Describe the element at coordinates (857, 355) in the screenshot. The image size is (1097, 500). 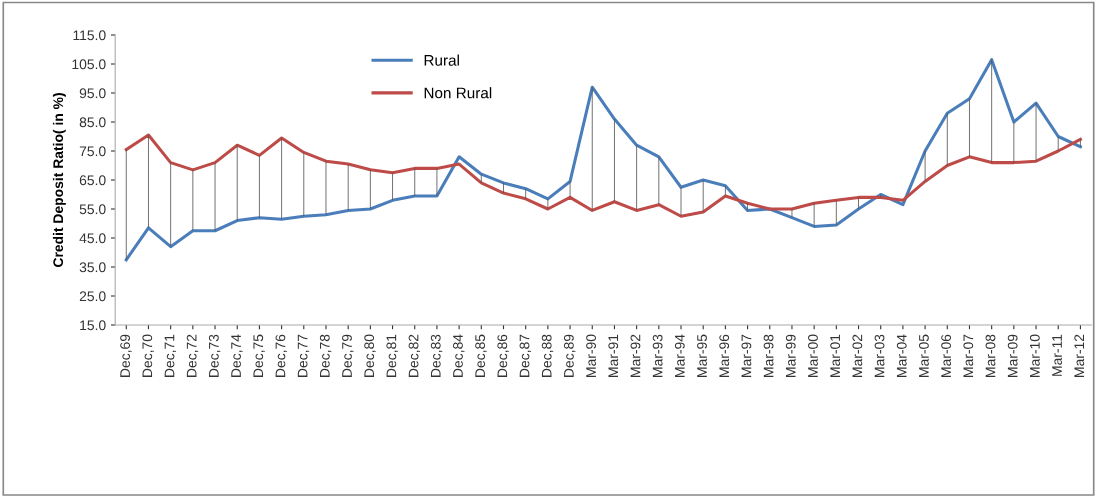
I see `x-tick-label: Mar-02` at that location.